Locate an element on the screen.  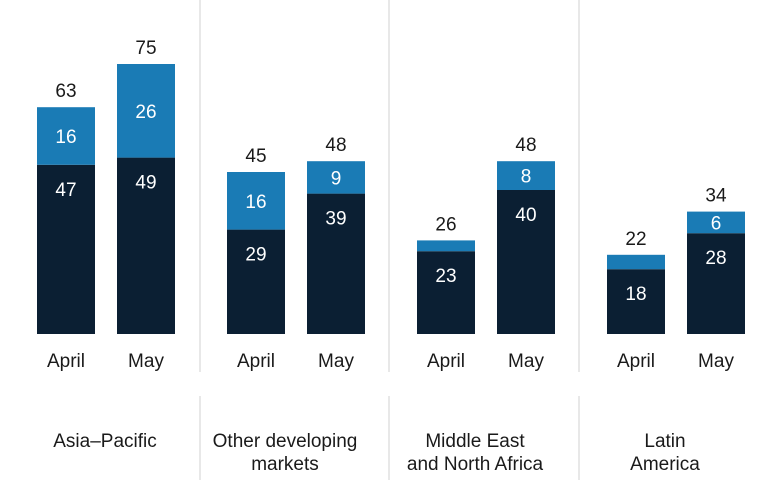
bar-value-bottom-label: 47 is located at coordinates (65, 190).